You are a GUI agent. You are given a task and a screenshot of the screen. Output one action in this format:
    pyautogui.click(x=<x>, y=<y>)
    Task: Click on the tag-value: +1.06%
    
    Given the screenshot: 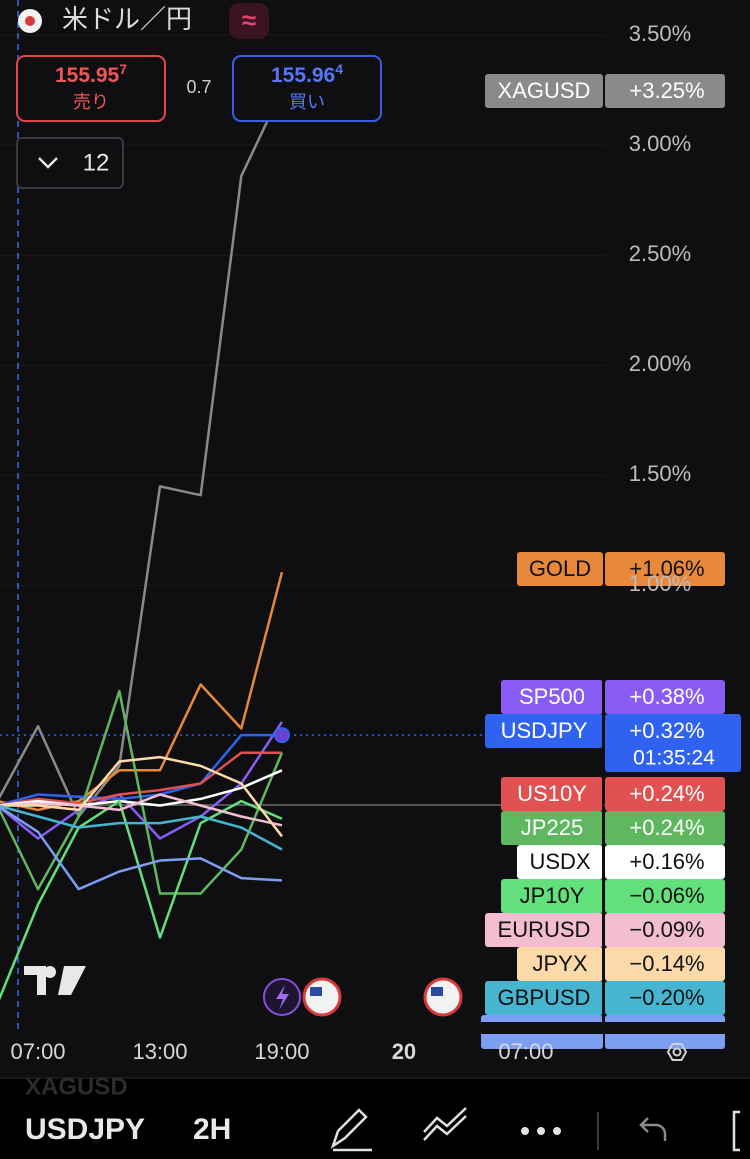 What is the action you would take?
    pyautogui.click(x=666, y=568)
    